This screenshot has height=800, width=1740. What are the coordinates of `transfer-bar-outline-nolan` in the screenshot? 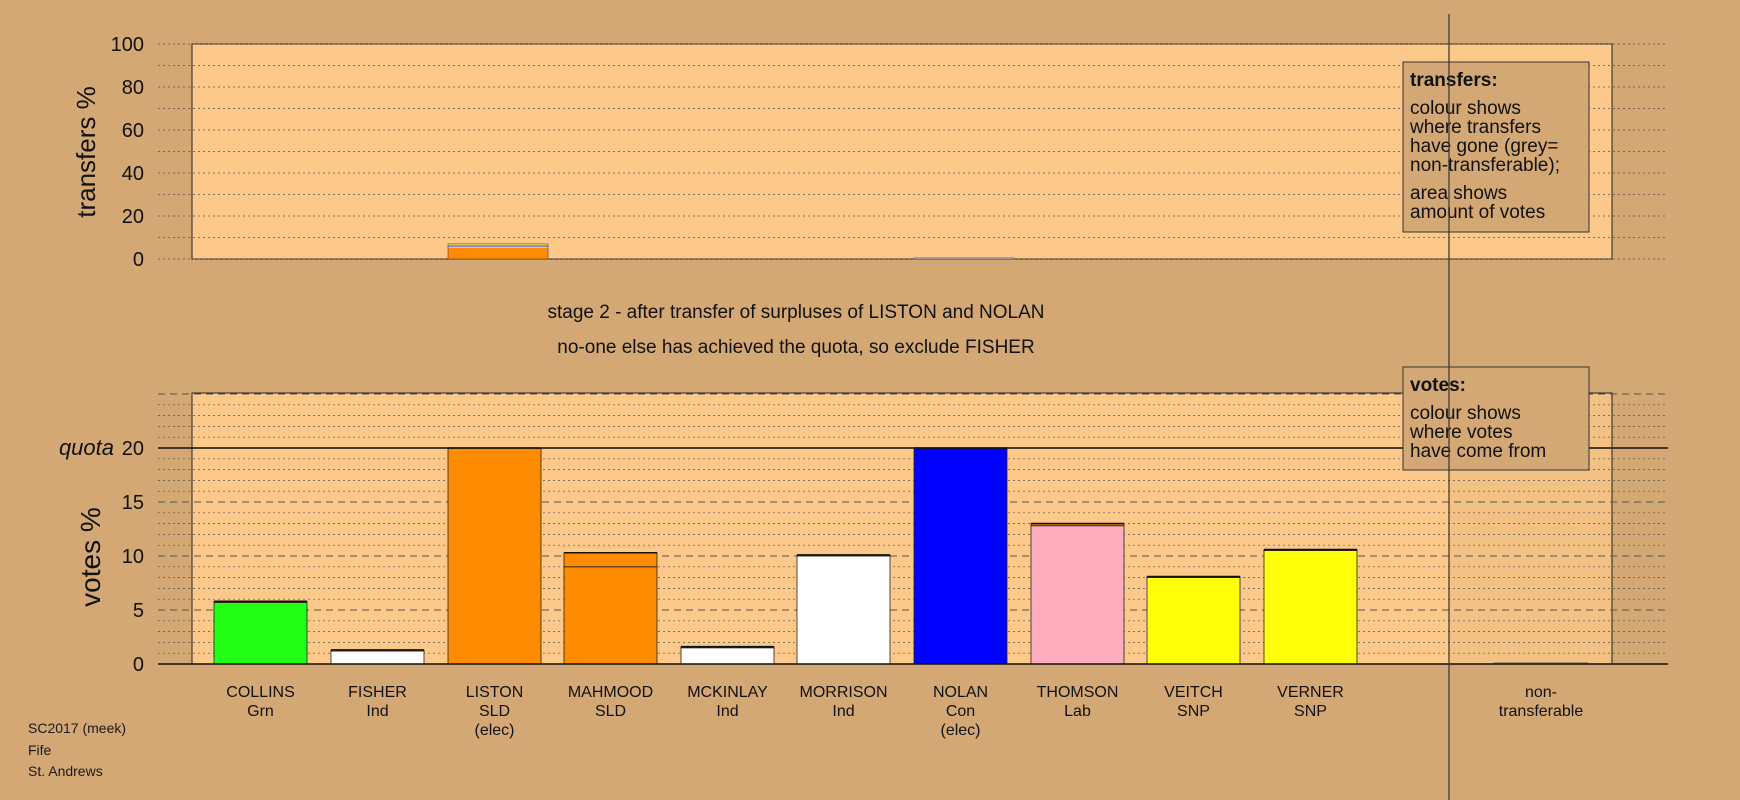 It's located at (964, 258).